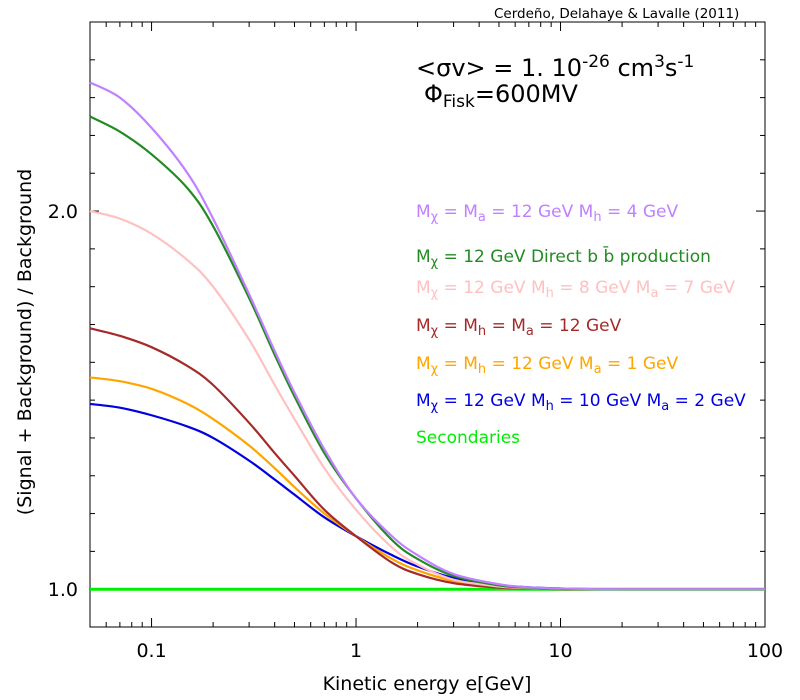  I want to click on legend-text: = 12 GeV, so click(577, 326).